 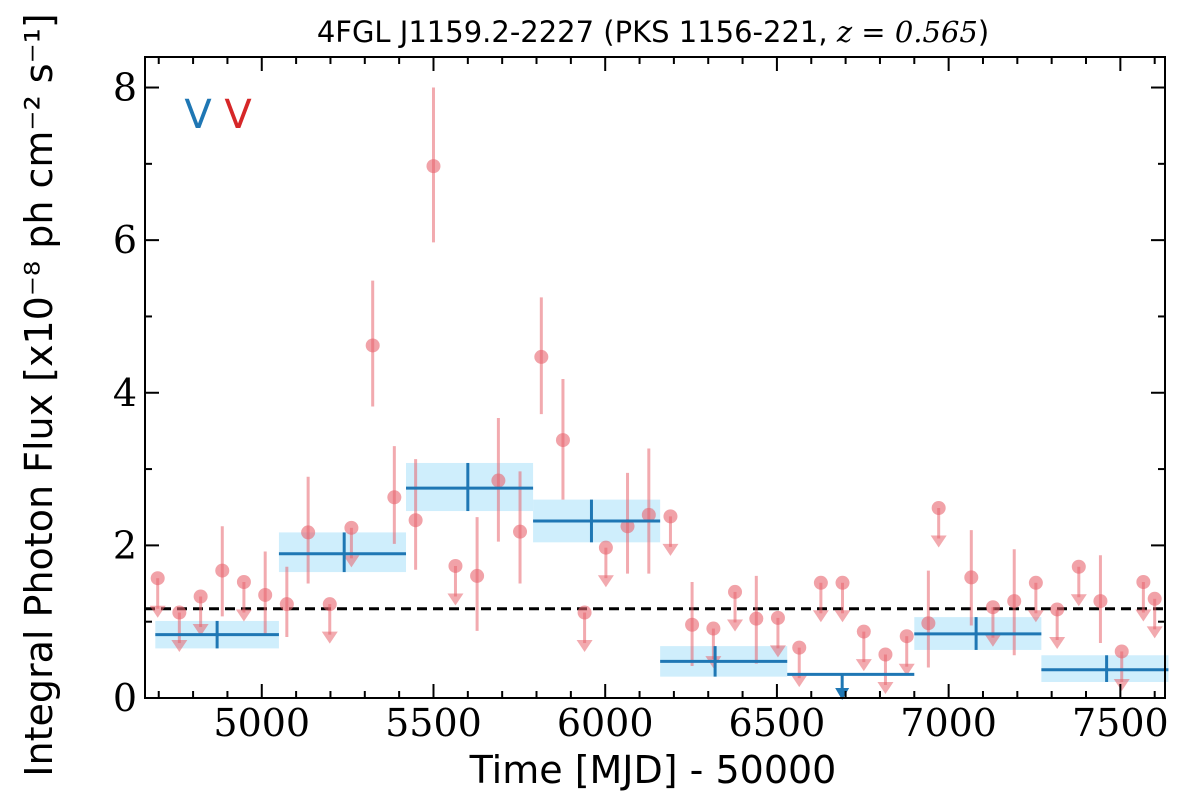 What do you see at coordinates (198, 115) in the screenshot?
I see `legend-marker-1: V` at bounding box center [198, 115].